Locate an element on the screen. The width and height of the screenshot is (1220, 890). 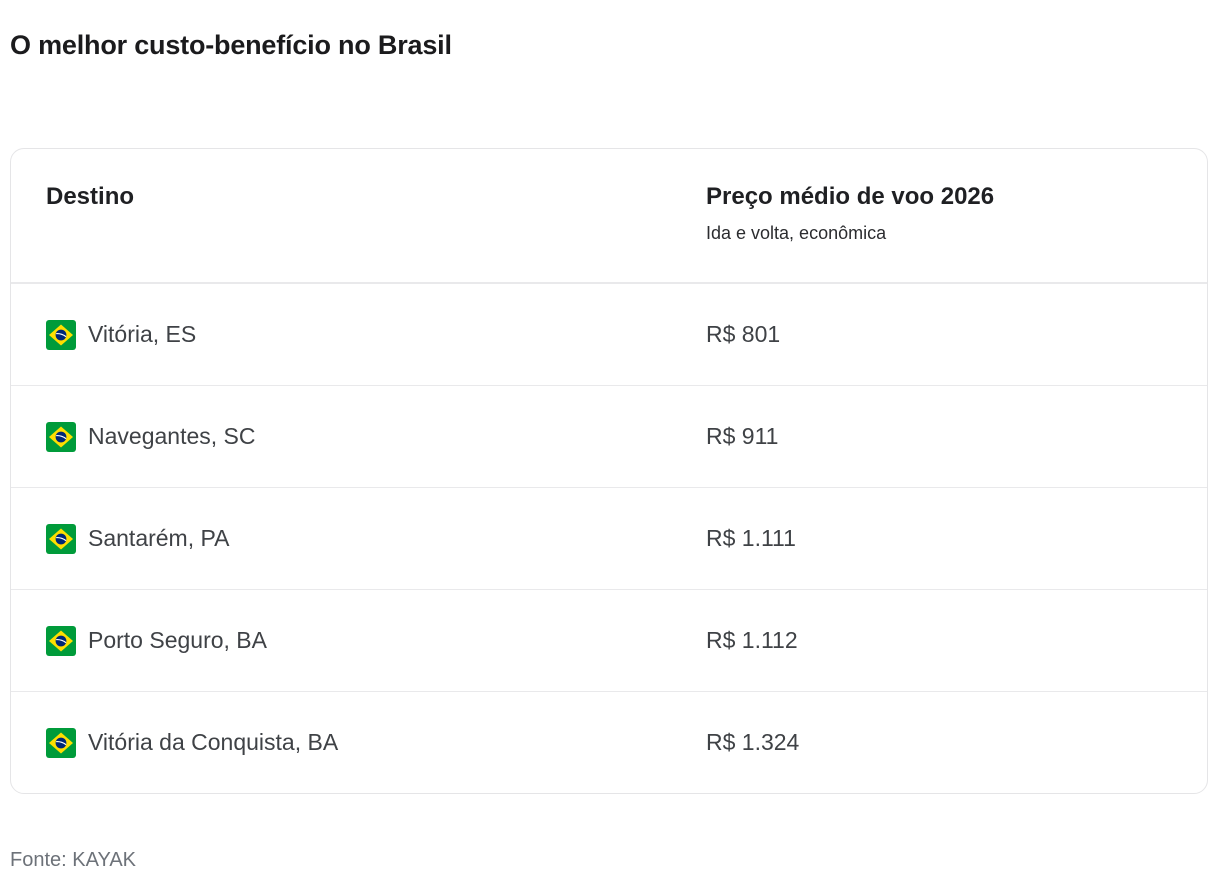
destination-cell: Navegantes, SC is located at coordinates (358, 436).